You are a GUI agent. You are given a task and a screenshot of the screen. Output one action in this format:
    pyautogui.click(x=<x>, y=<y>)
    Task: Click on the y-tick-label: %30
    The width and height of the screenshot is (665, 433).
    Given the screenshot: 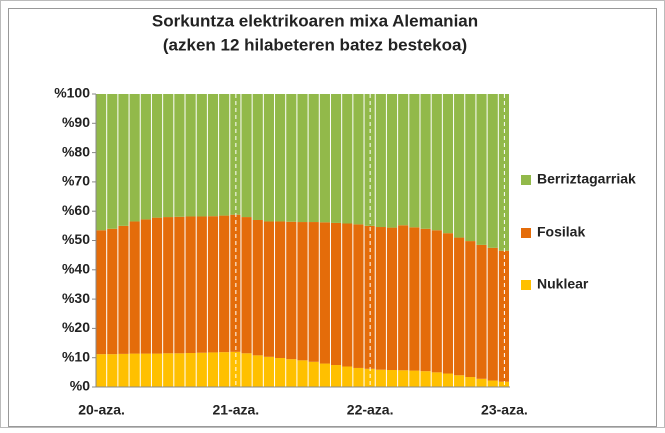 What is the action you would take?
    pyautogui.click(x=76, y=298)
    